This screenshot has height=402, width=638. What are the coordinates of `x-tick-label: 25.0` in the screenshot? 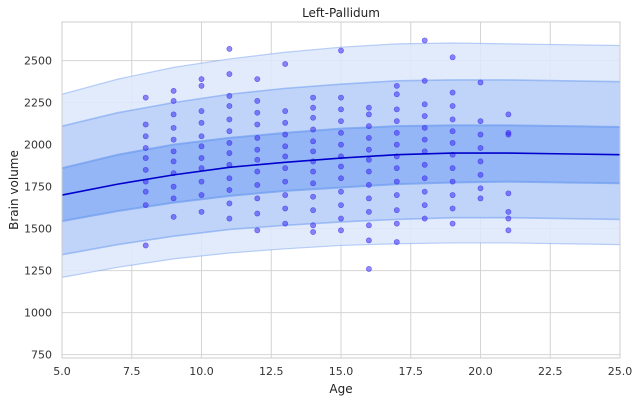 It's located at (620, 371).